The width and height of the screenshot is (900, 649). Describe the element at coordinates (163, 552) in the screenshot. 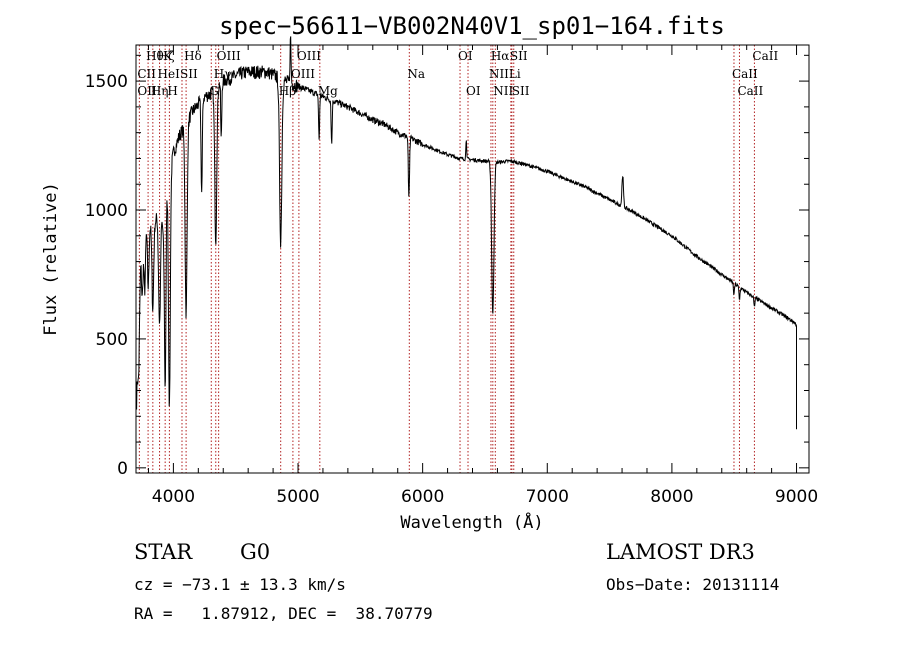

I see `object-class: STAR` at that location.